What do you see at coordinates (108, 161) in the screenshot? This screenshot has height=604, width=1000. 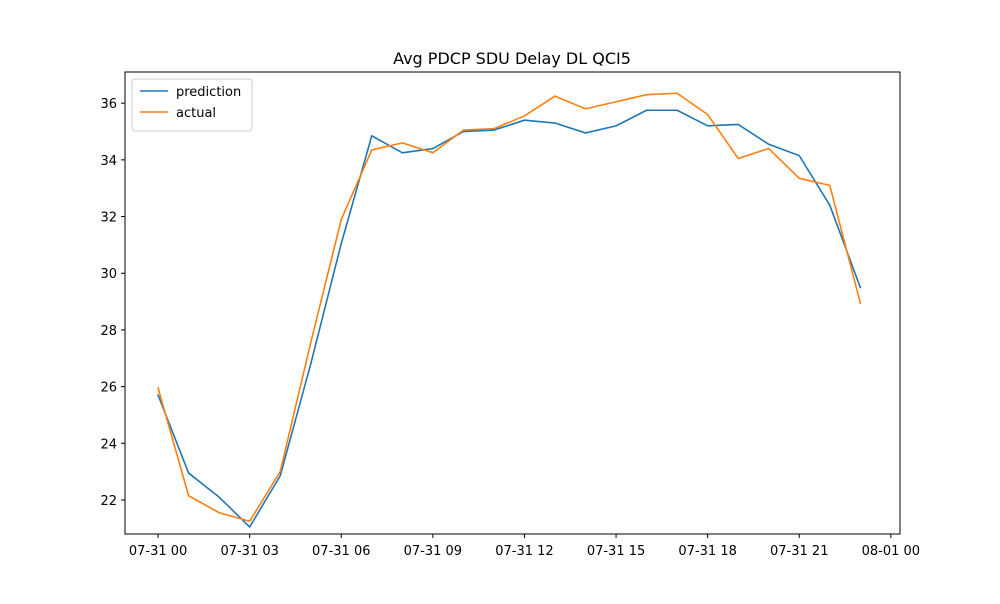 I see `y-tick-label: 34` at bounding box center [108, 161].